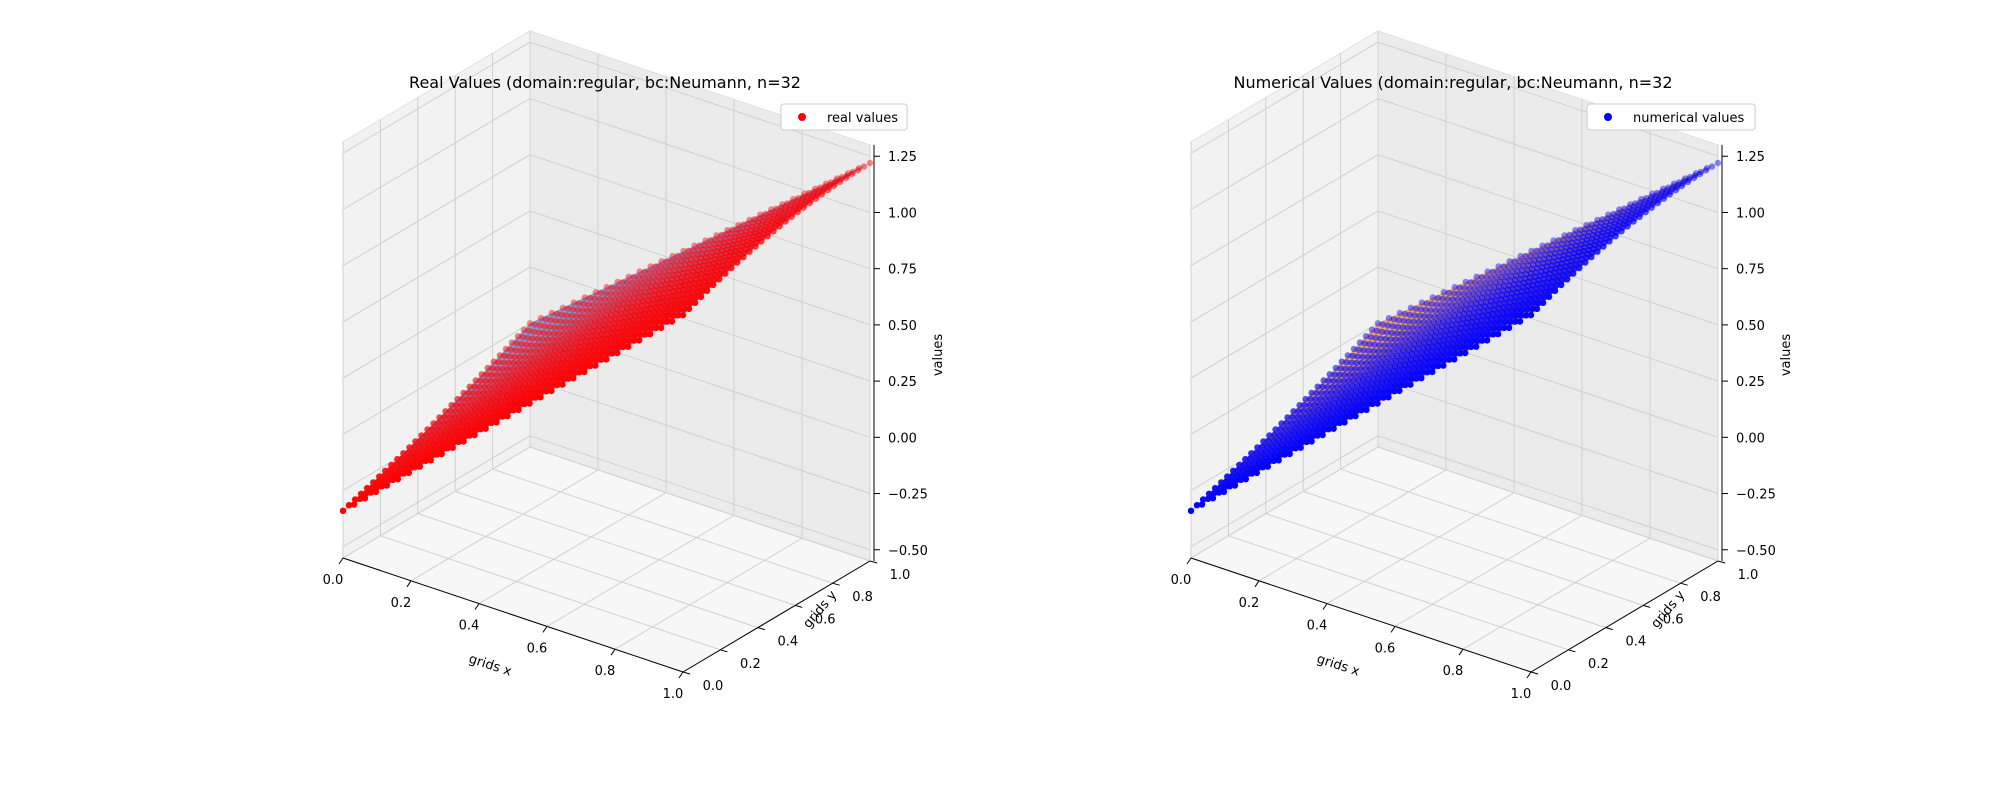  What do you see at coordinates (613, 652) in the screenshot?
I see `x-tick` at bounding box center [613, 652].